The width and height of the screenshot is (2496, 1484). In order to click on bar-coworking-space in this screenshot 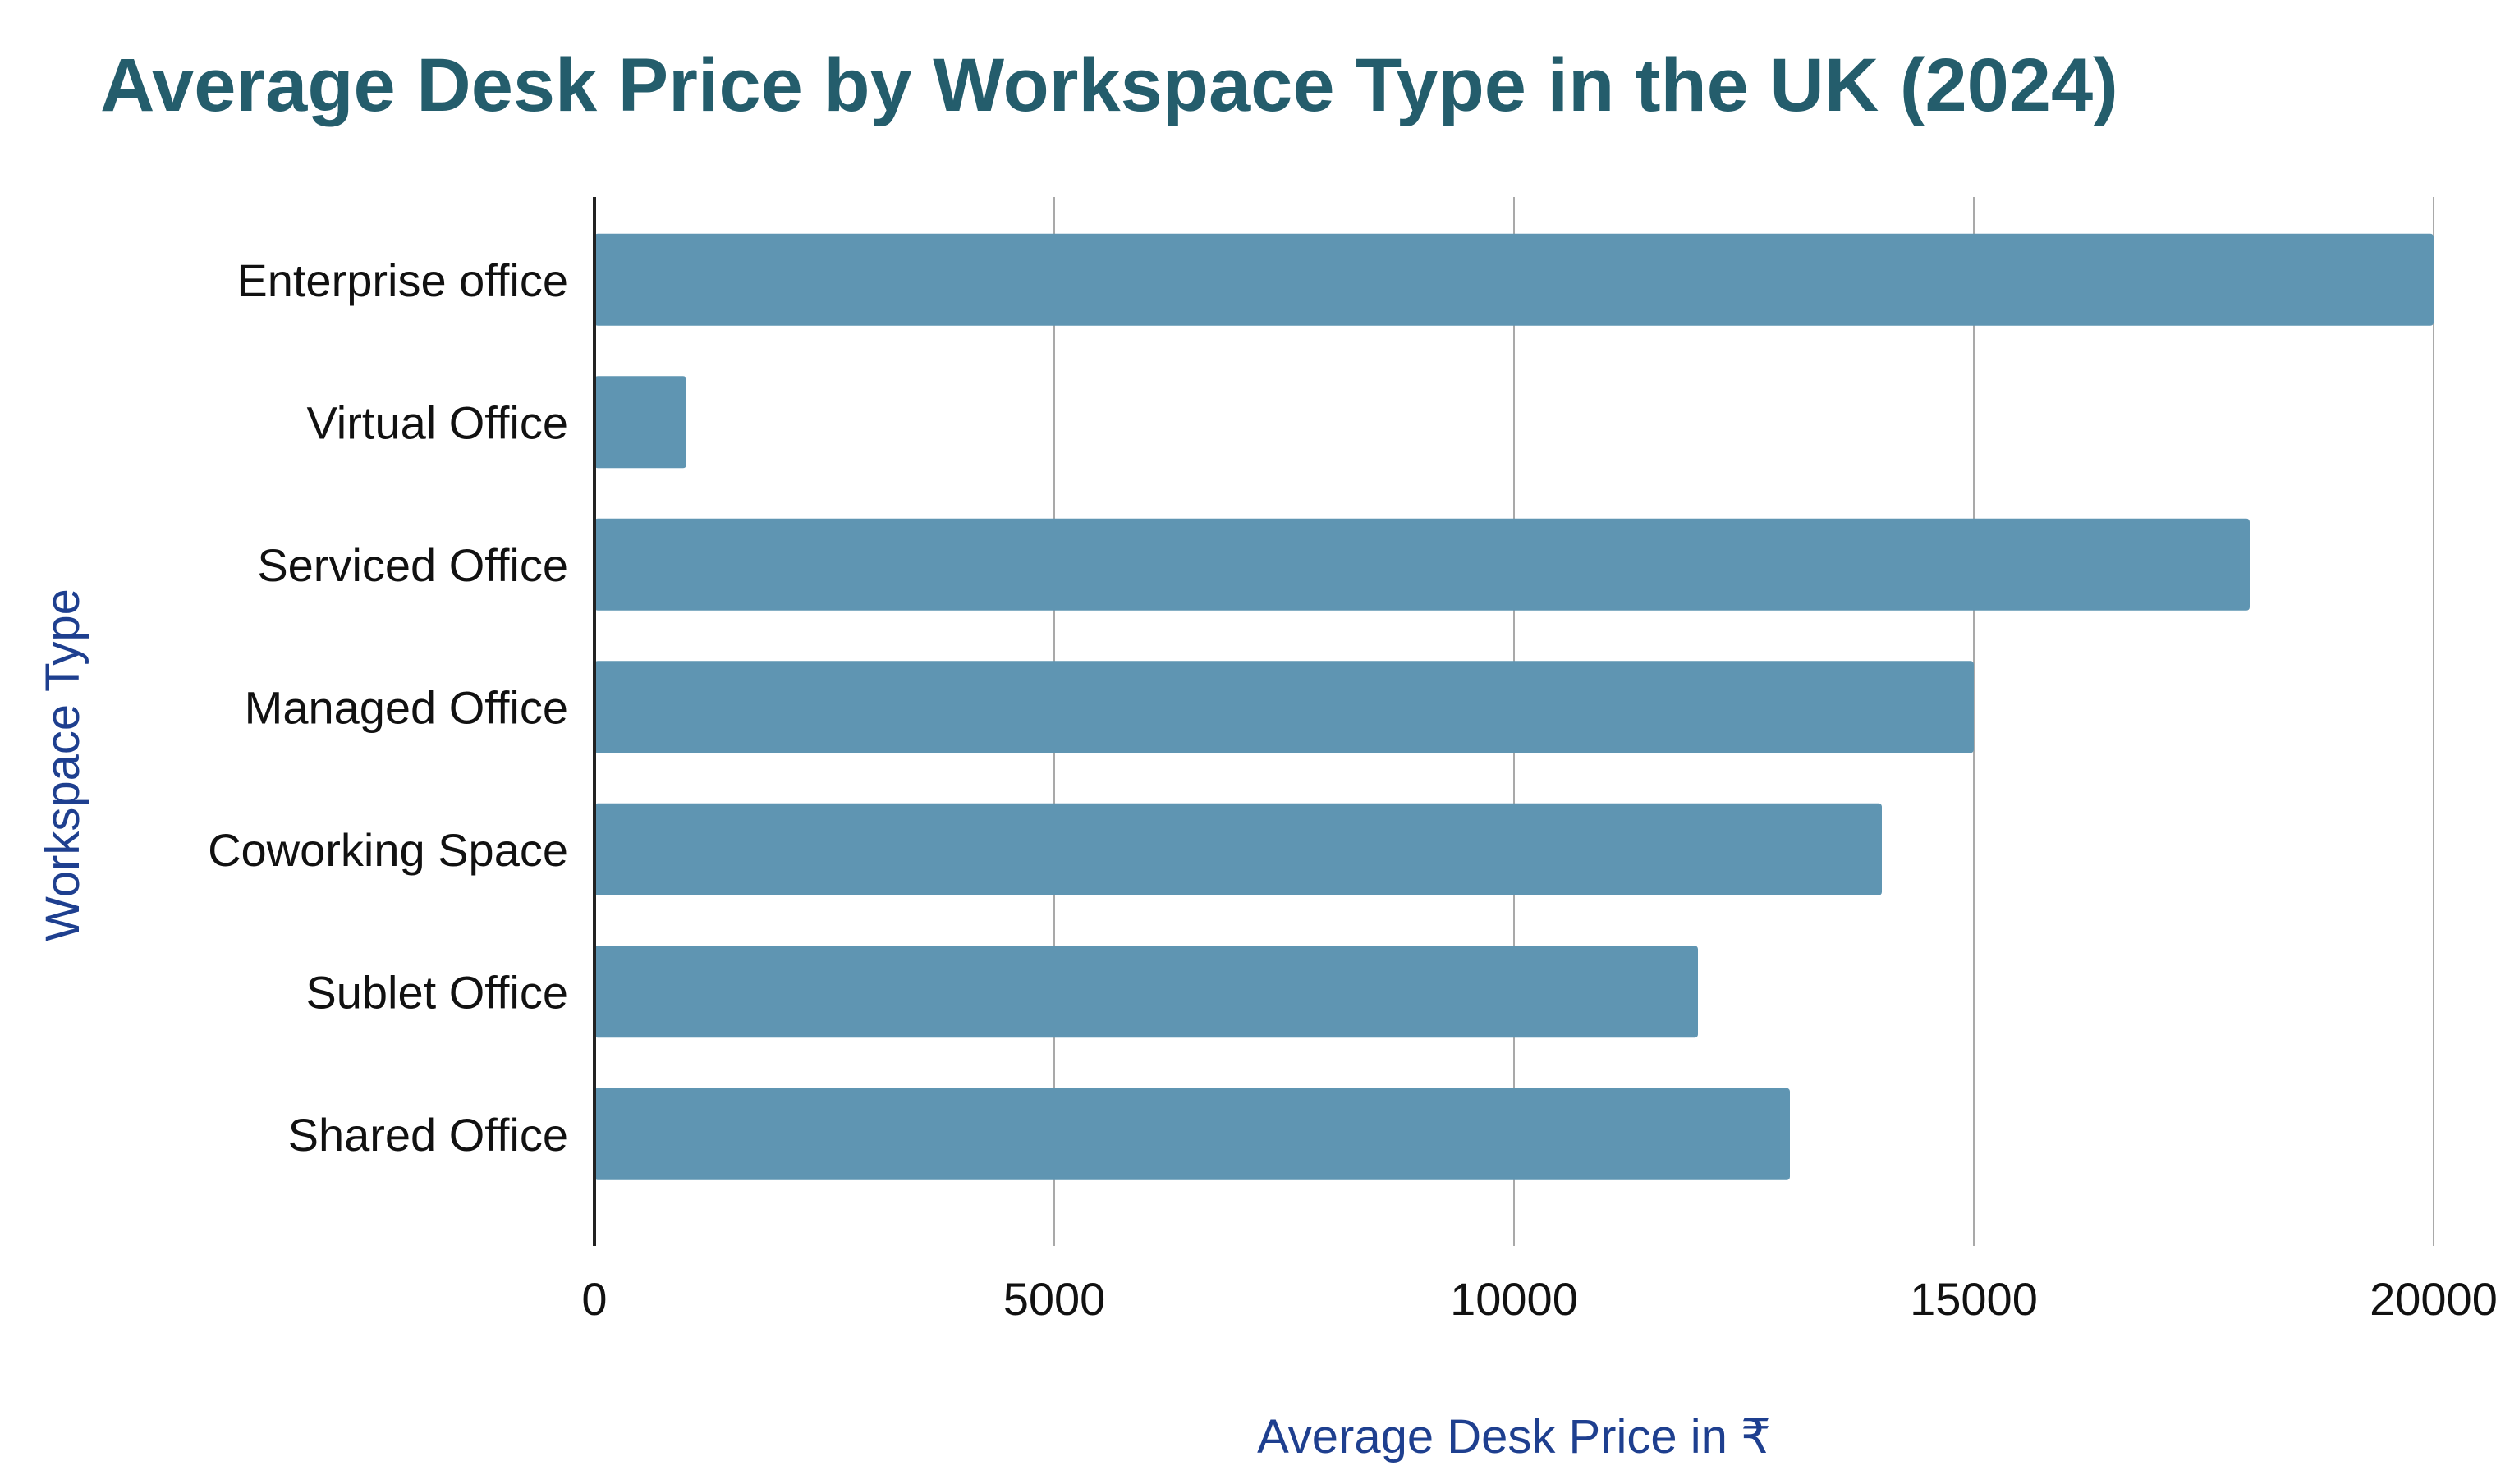, I will do `click(1238, 849)`.